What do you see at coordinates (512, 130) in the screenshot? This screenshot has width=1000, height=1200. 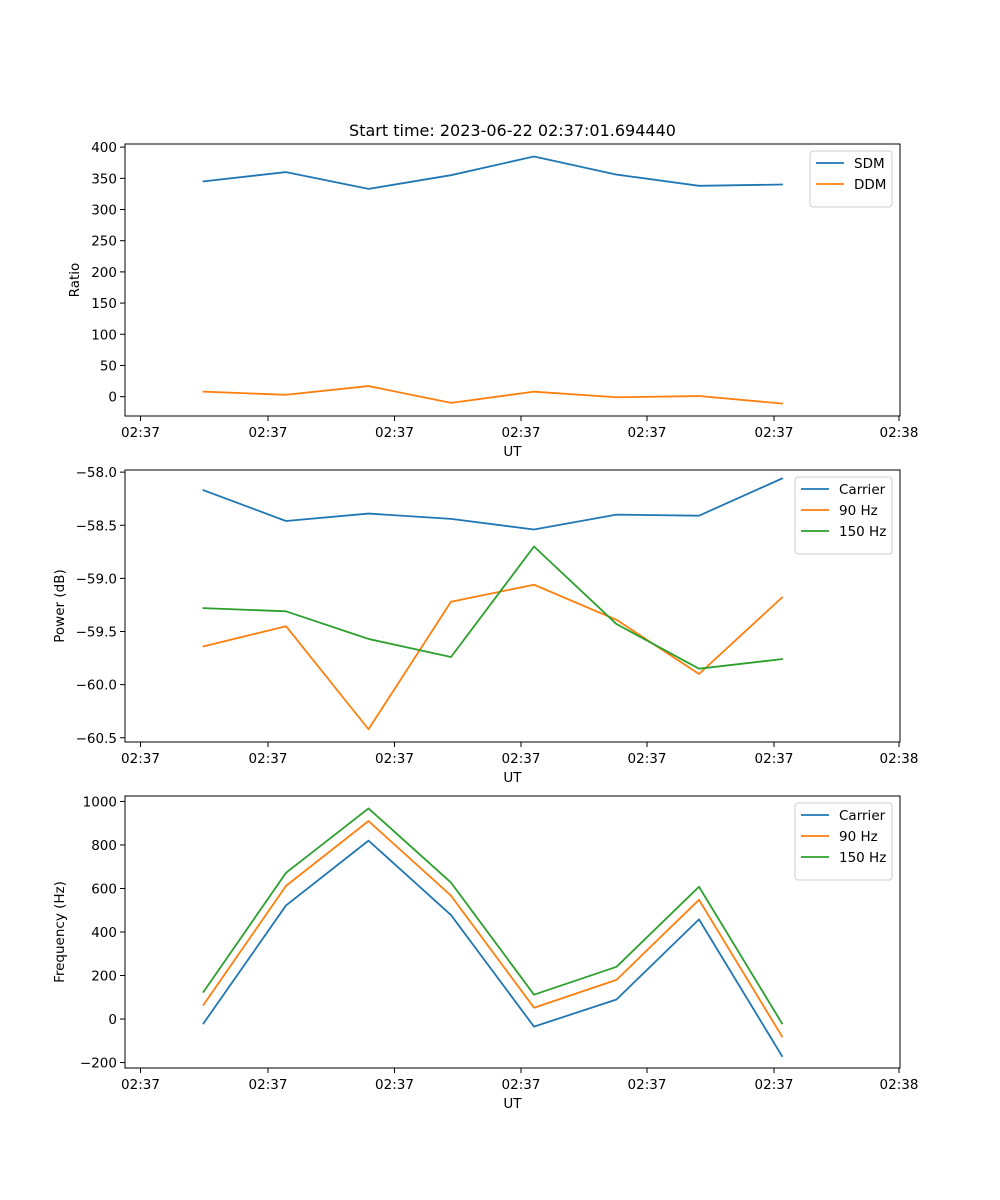 I see `chart-title: Start time: 2023-06-22 02:37:01.694440` at bounding box center [512, 130].